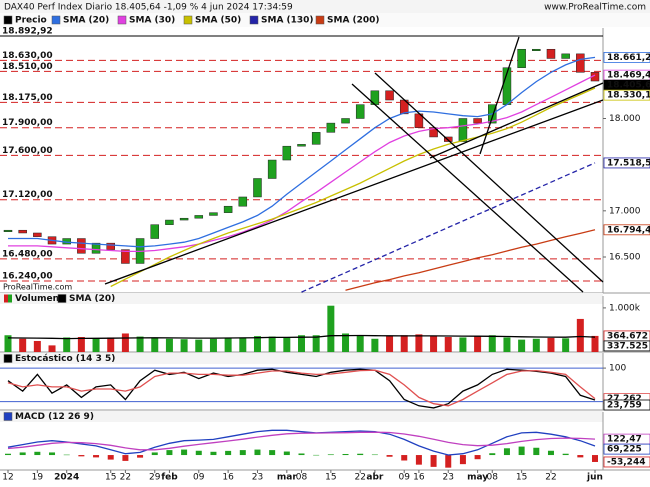  What do you see at coordinates (624, 440) in the screenshot?
I see `value-tag-label: 122,47` at bounding box center [624, 440].